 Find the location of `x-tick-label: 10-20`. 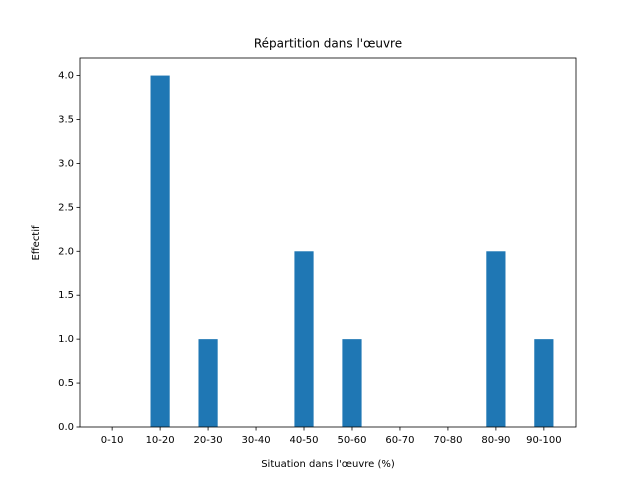

x-tick-label: 10-20 is located at coordinates (160, 440).